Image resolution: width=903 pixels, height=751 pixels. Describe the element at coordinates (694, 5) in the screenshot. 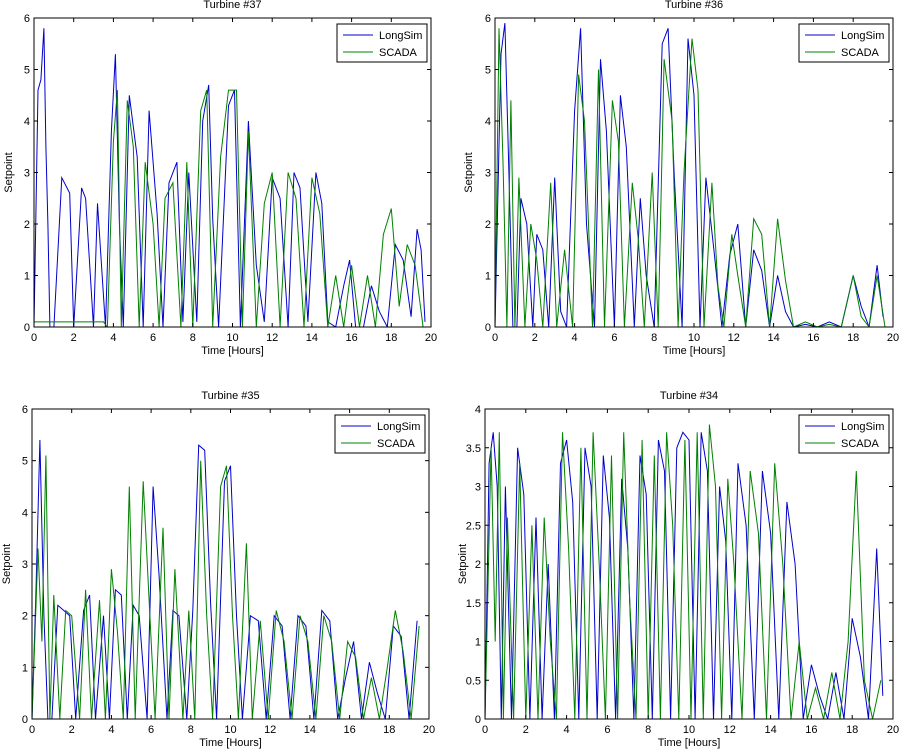

I see `chart-title: Turbine #36` at that location.